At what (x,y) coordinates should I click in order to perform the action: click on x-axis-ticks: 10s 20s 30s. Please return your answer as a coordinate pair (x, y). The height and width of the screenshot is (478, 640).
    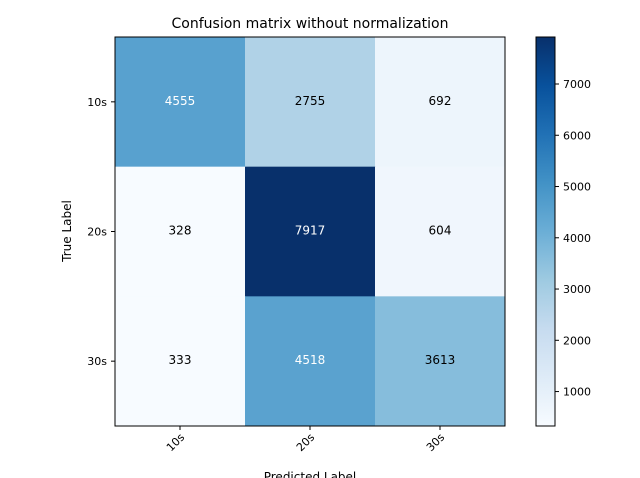
    Looking at the image, I should click on (305, 440).